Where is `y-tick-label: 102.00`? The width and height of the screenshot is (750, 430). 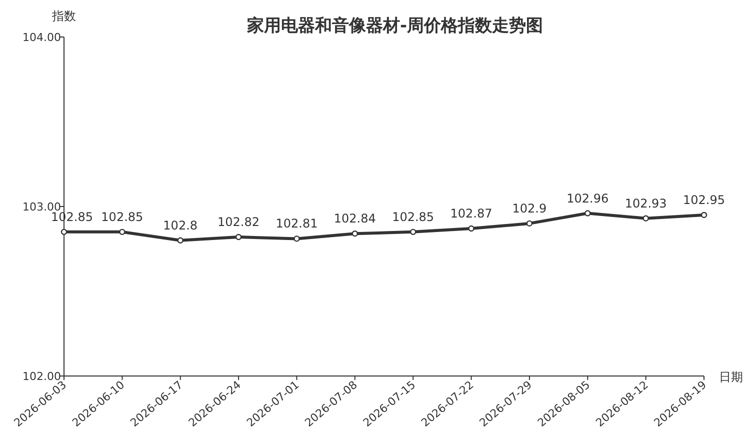
y-tick-label: 102.00 is located at coordinates (41, 376).